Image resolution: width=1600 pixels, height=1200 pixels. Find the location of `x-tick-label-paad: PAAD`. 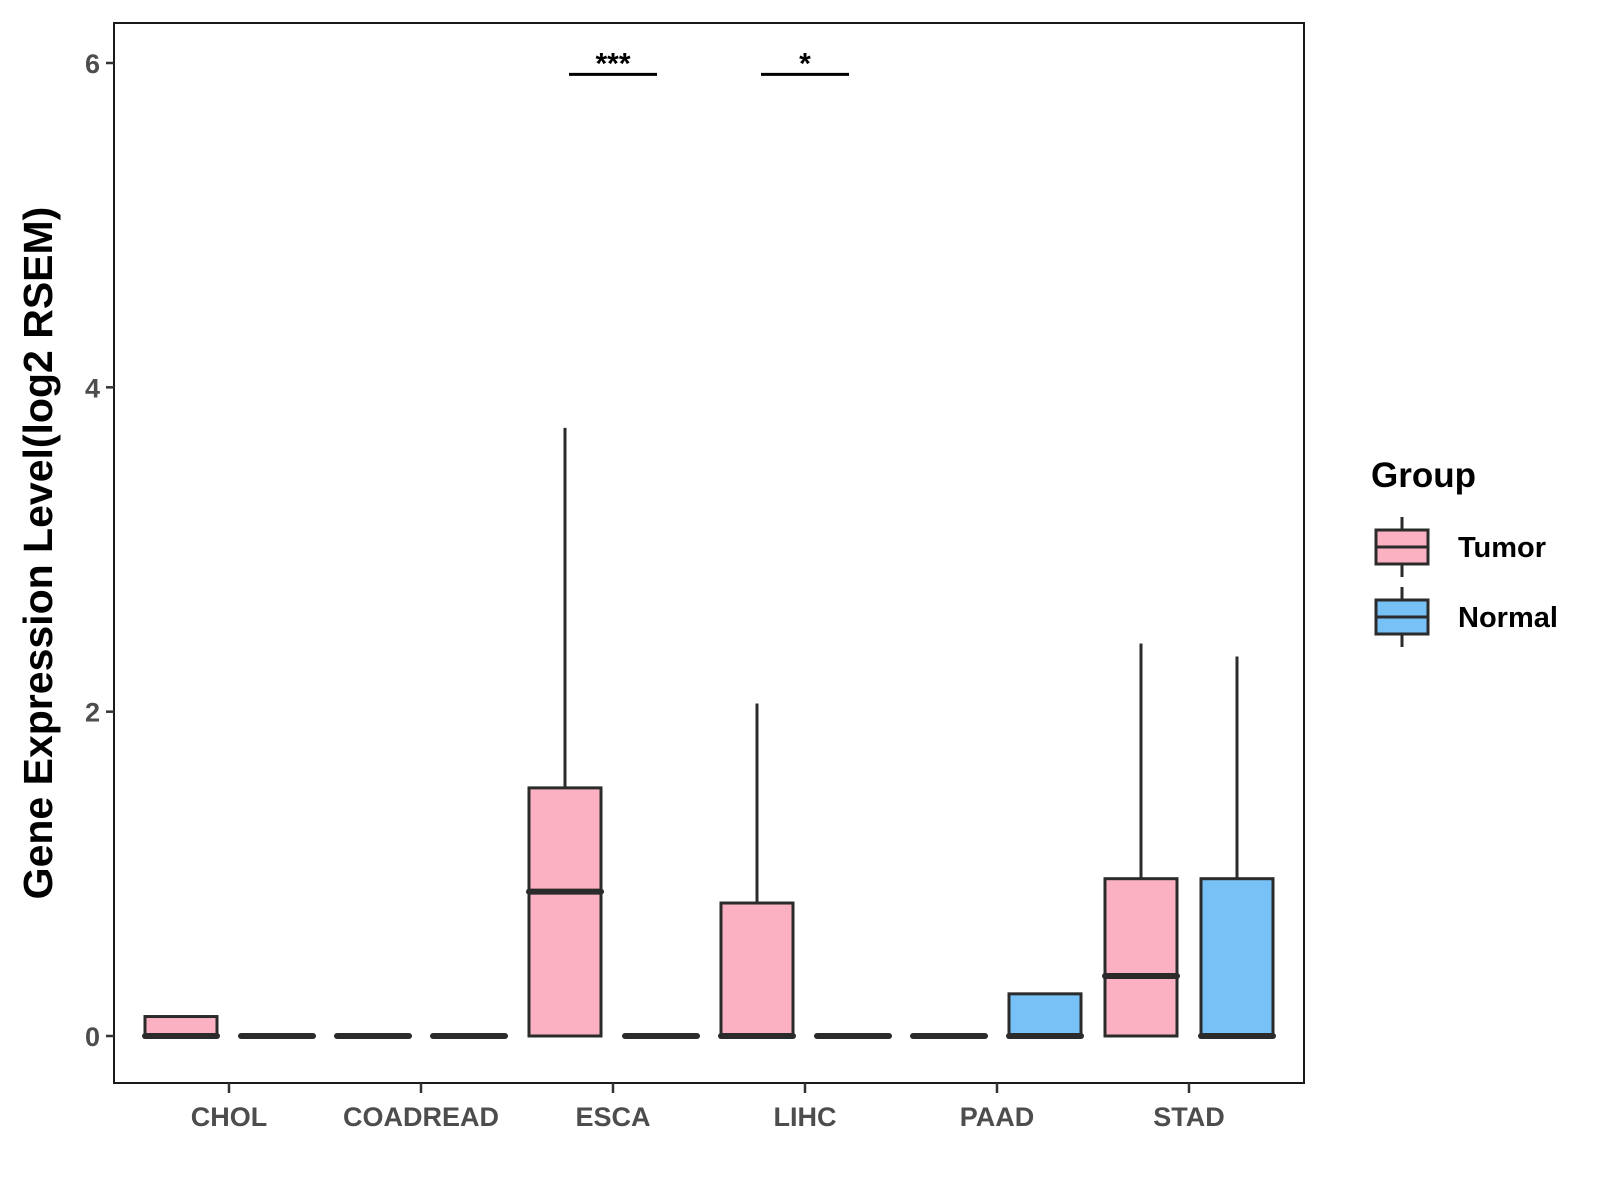

x-tick-label-paad: PAAD is located at coordinates (997, 1117).